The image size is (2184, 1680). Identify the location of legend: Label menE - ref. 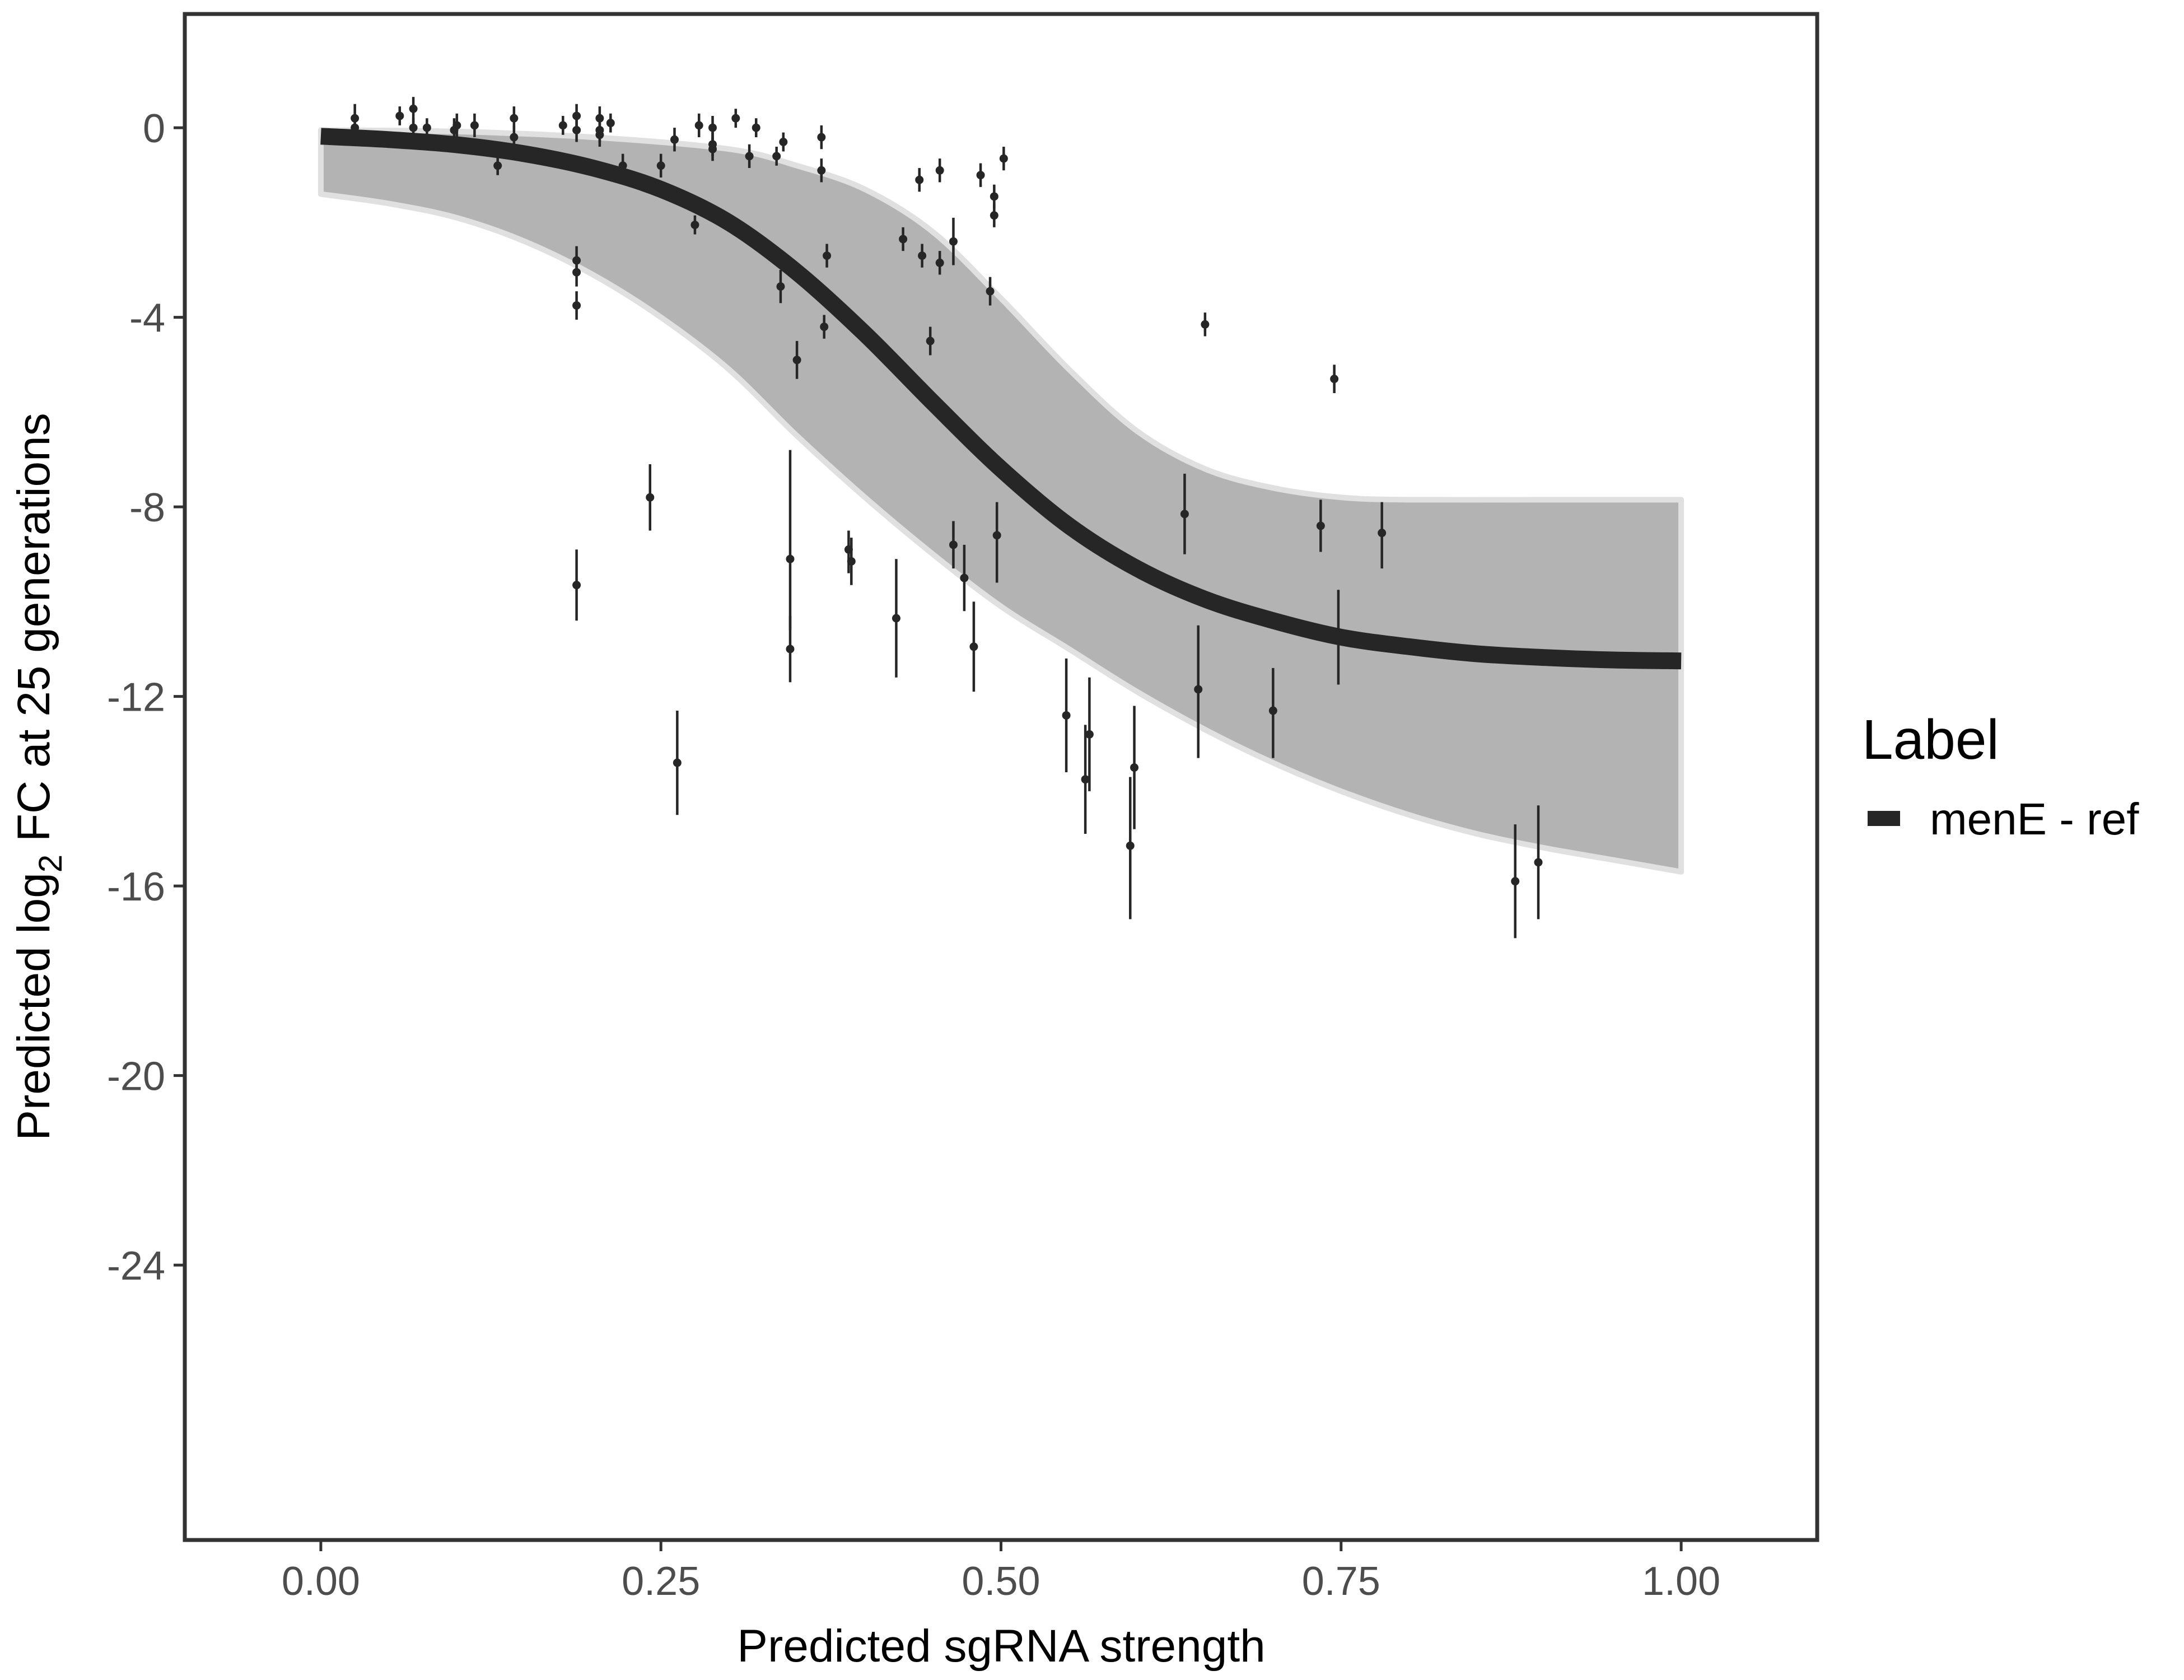
(2001, 776).